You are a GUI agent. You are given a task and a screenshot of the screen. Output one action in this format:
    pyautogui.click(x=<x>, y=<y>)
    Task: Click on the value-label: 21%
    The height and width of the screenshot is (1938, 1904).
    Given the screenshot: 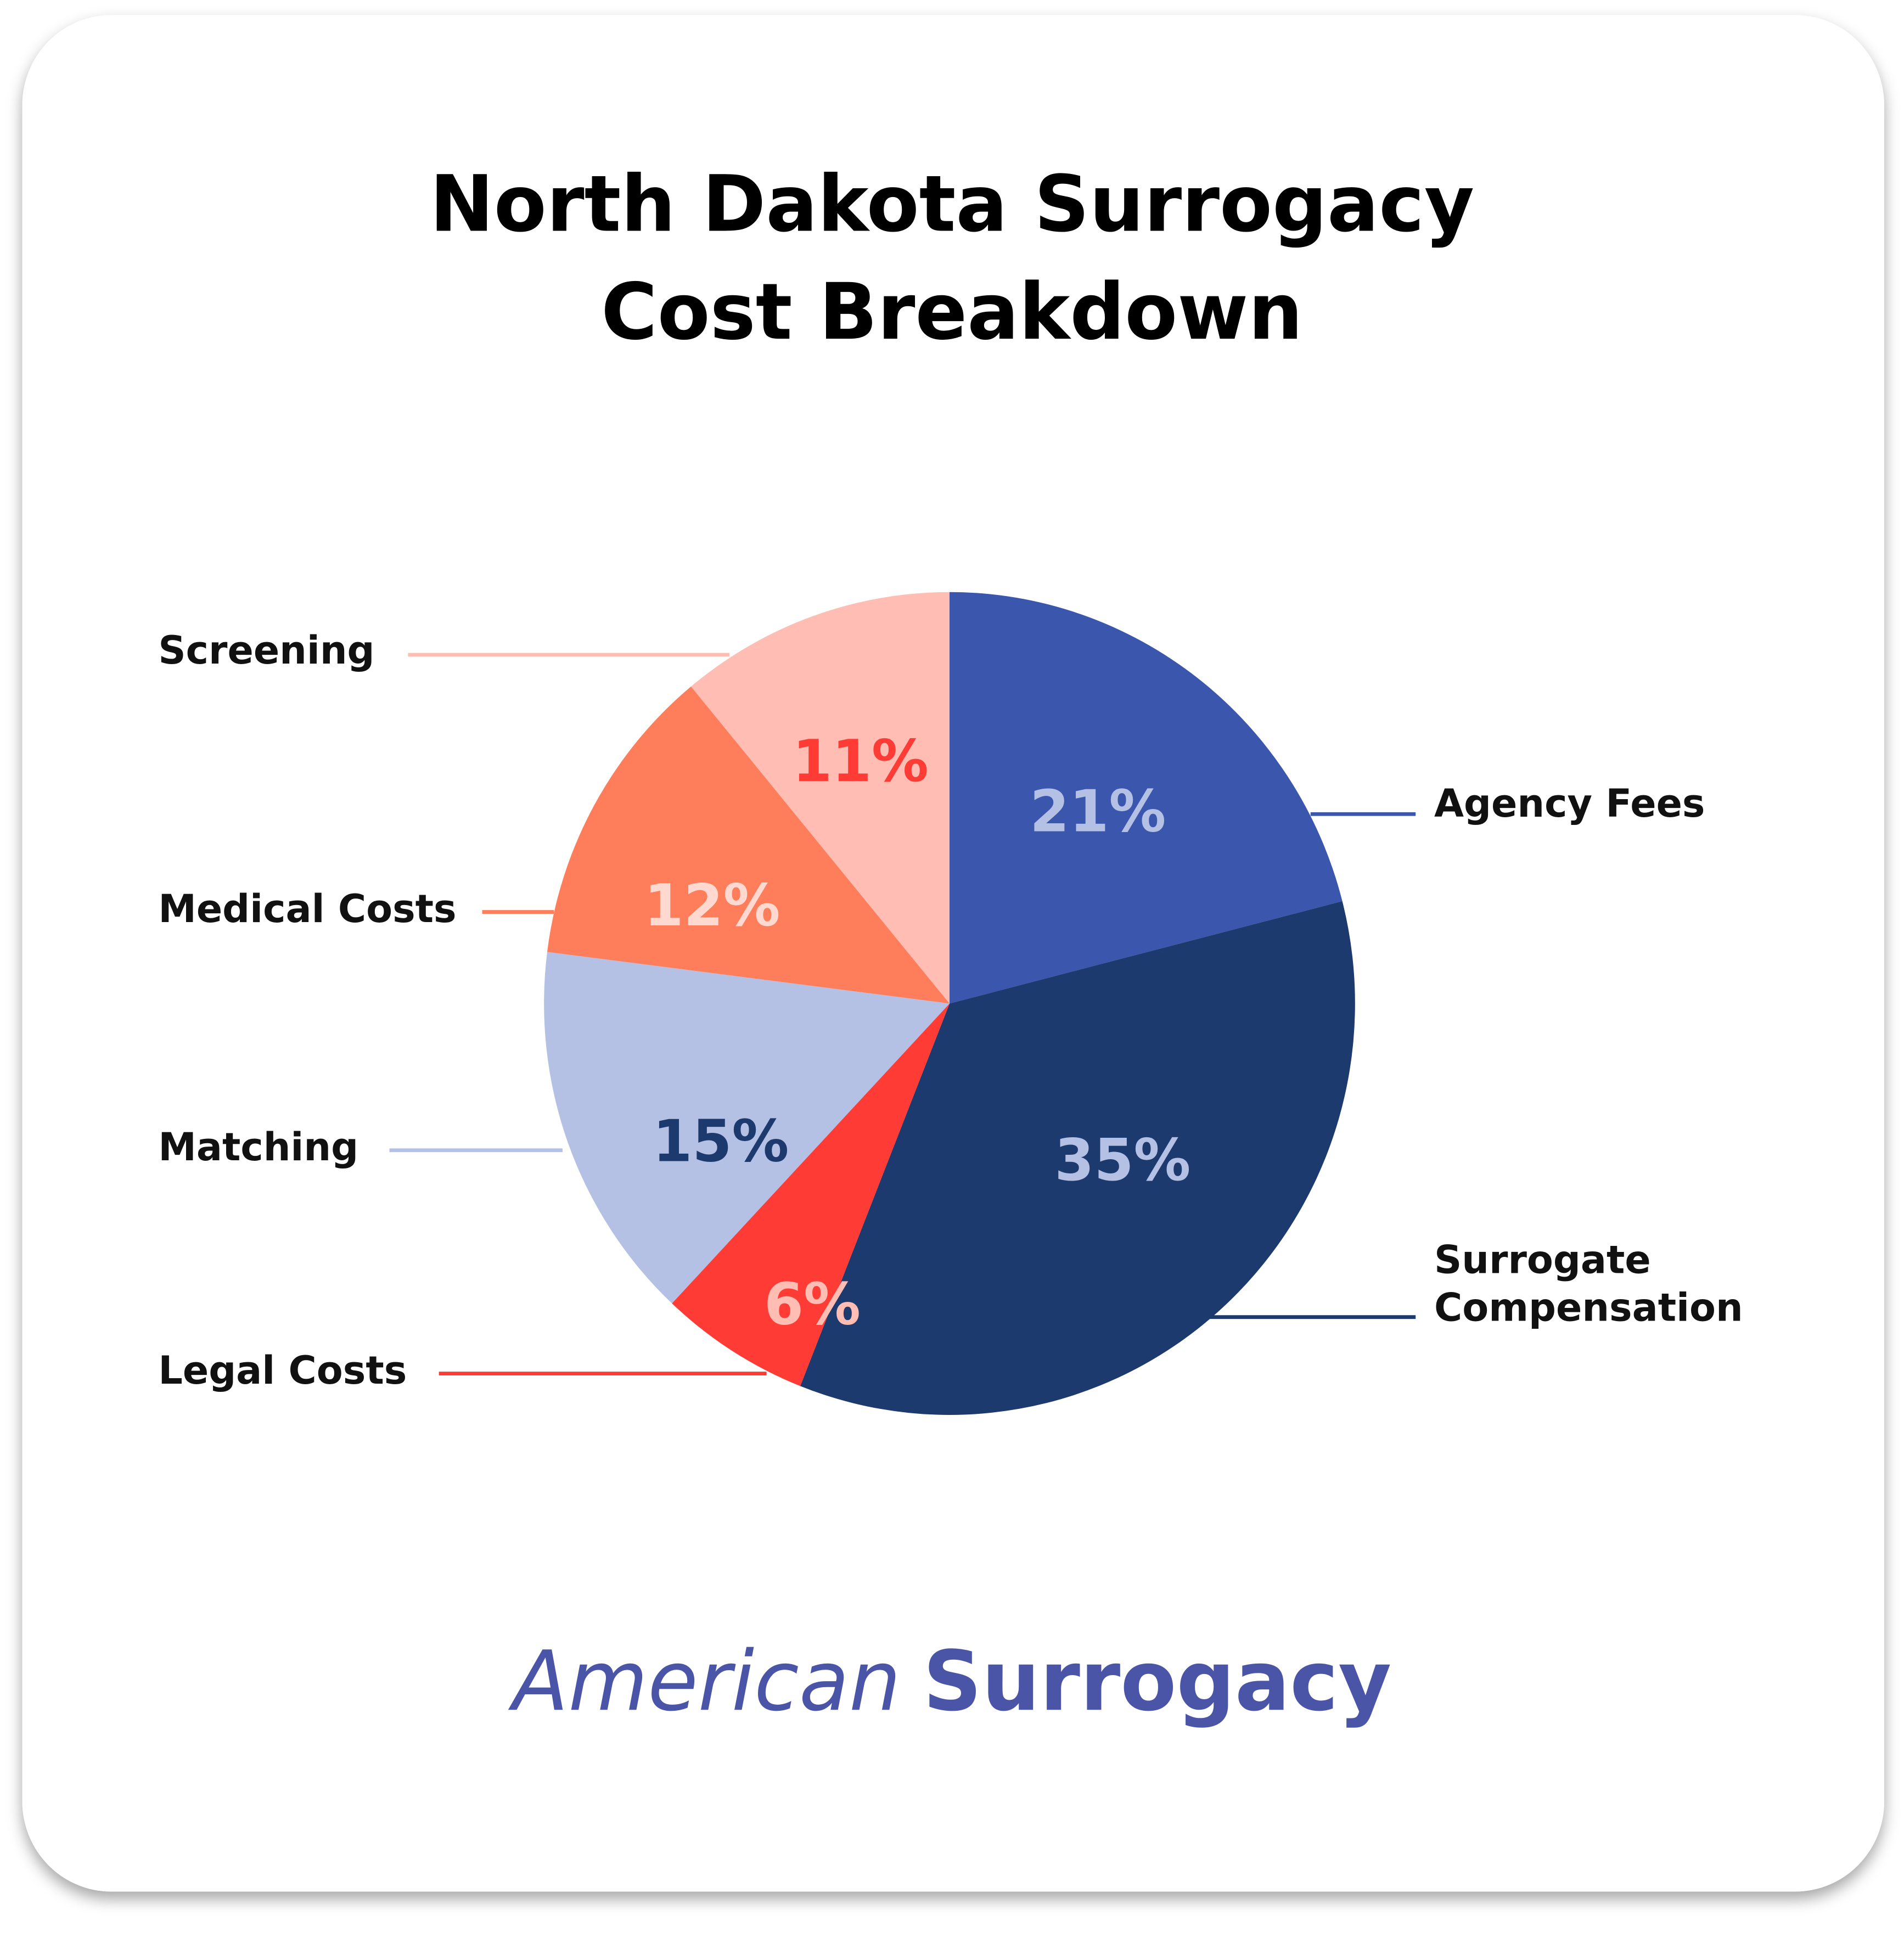 What is the action you would take?
    pyautogui.click(x=1098, y=811)
    